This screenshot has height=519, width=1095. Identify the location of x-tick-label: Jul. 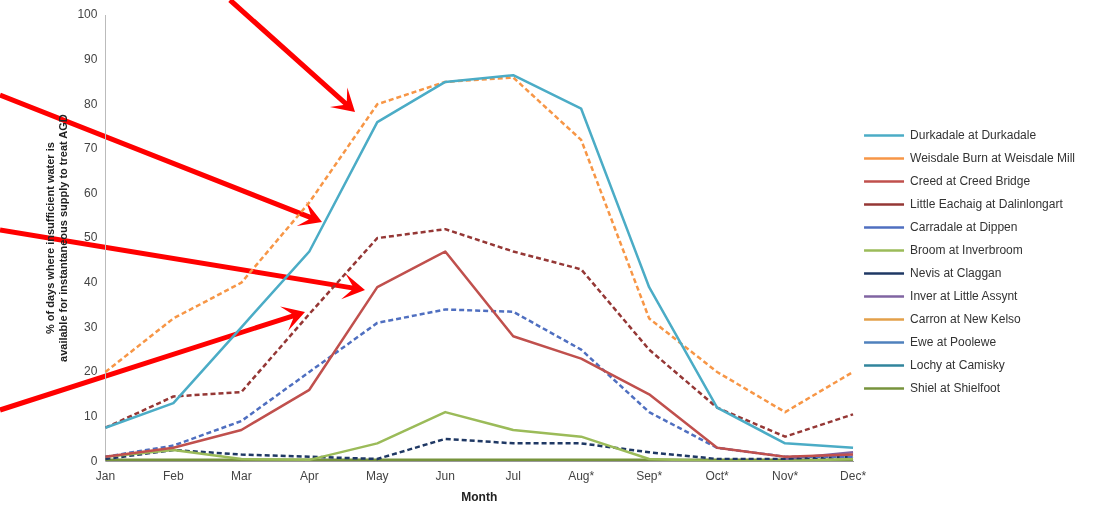
(513, 475).